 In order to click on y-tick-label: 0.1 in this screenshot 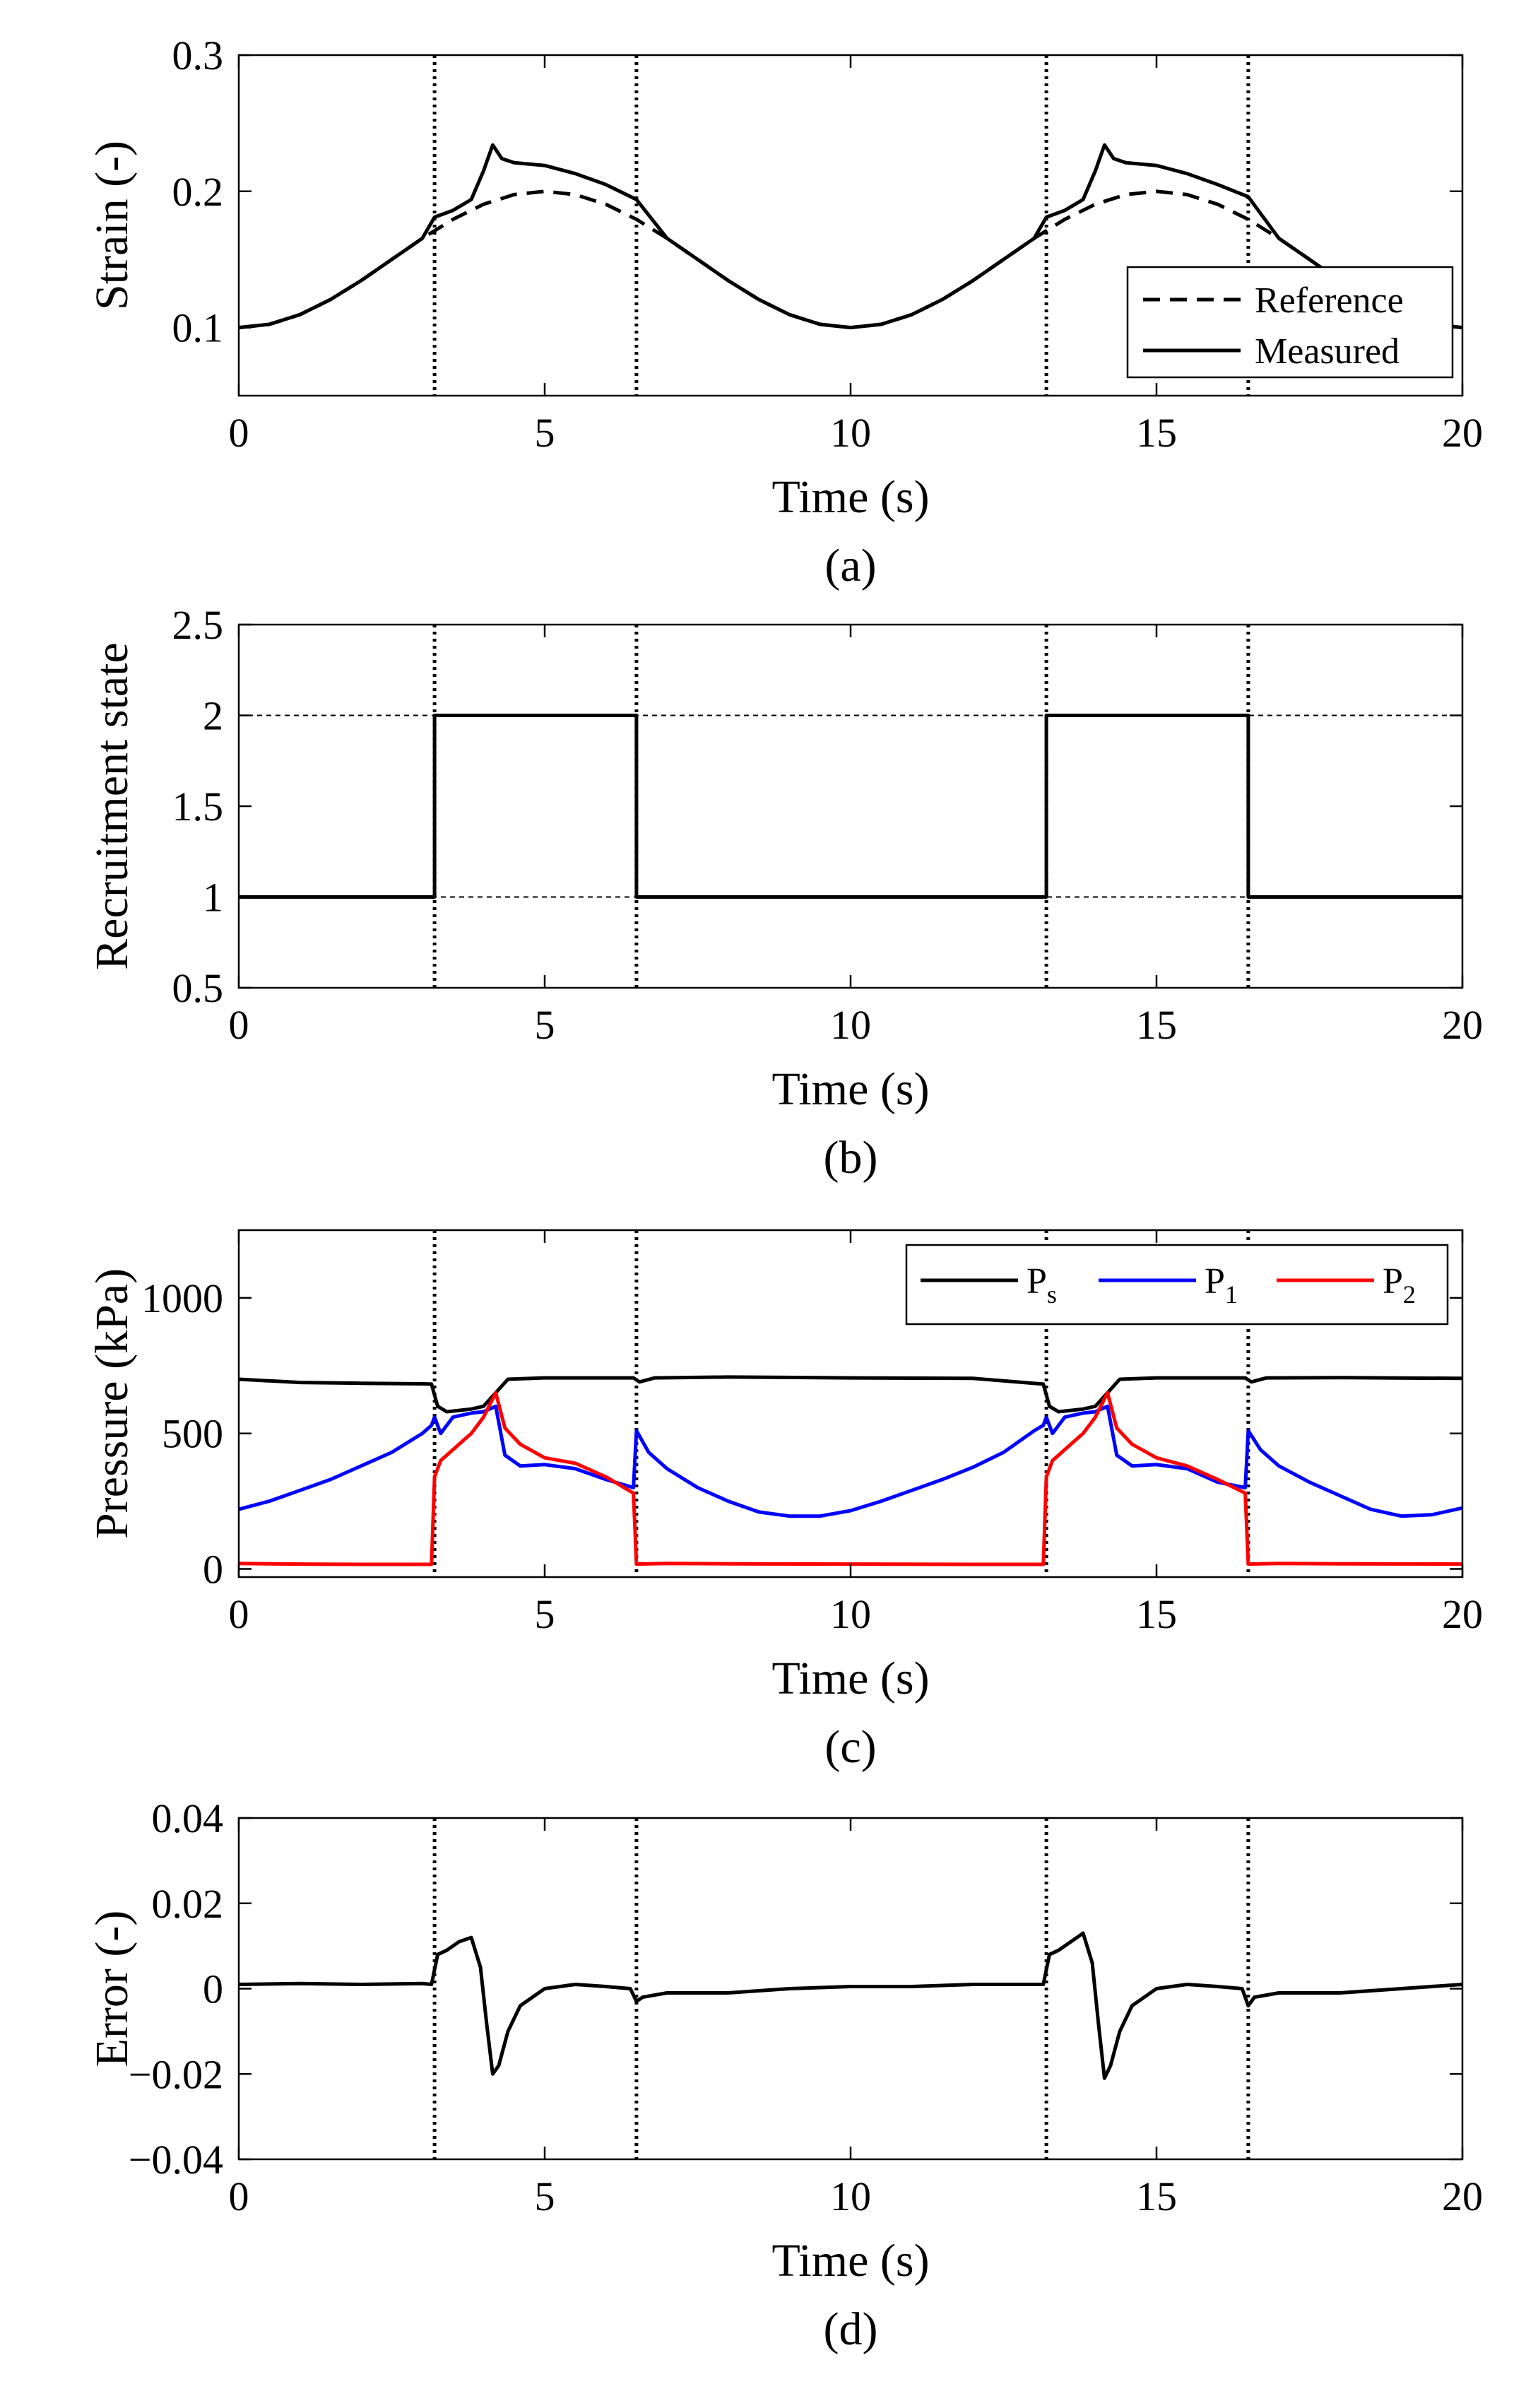, I will do `click(198, 328)`.